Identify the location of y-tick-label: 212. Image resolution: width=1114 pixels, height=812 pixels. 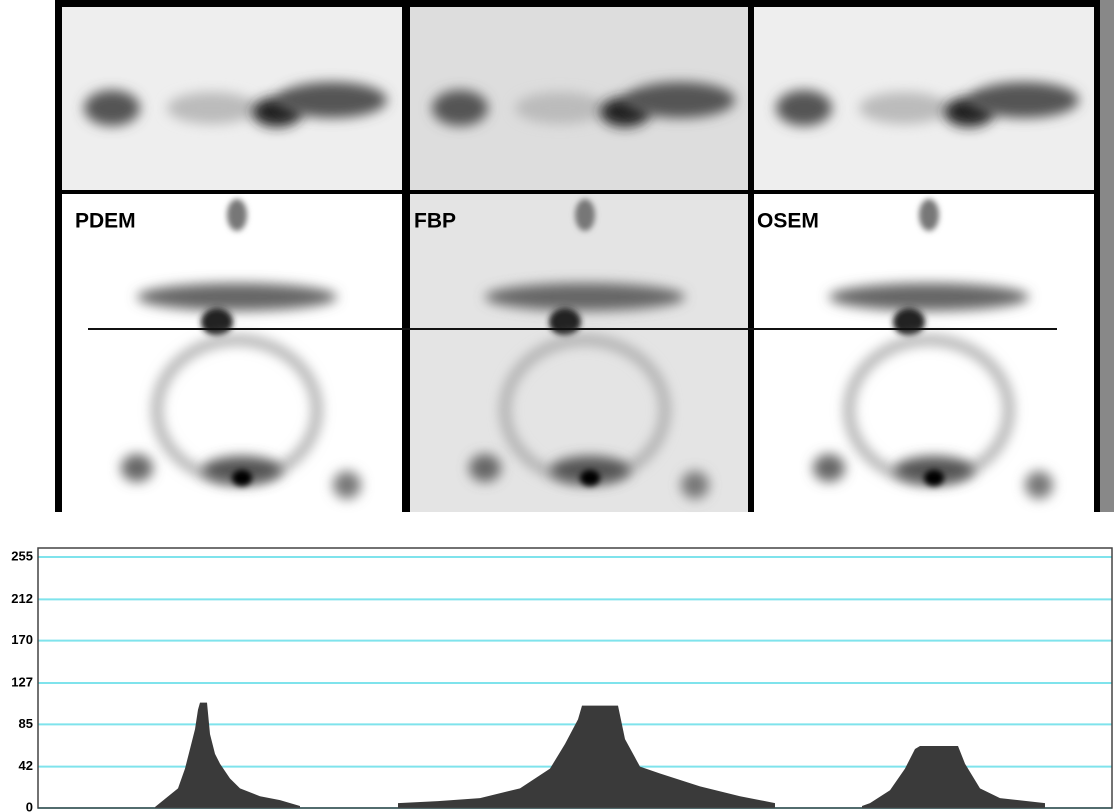
(22, 598).